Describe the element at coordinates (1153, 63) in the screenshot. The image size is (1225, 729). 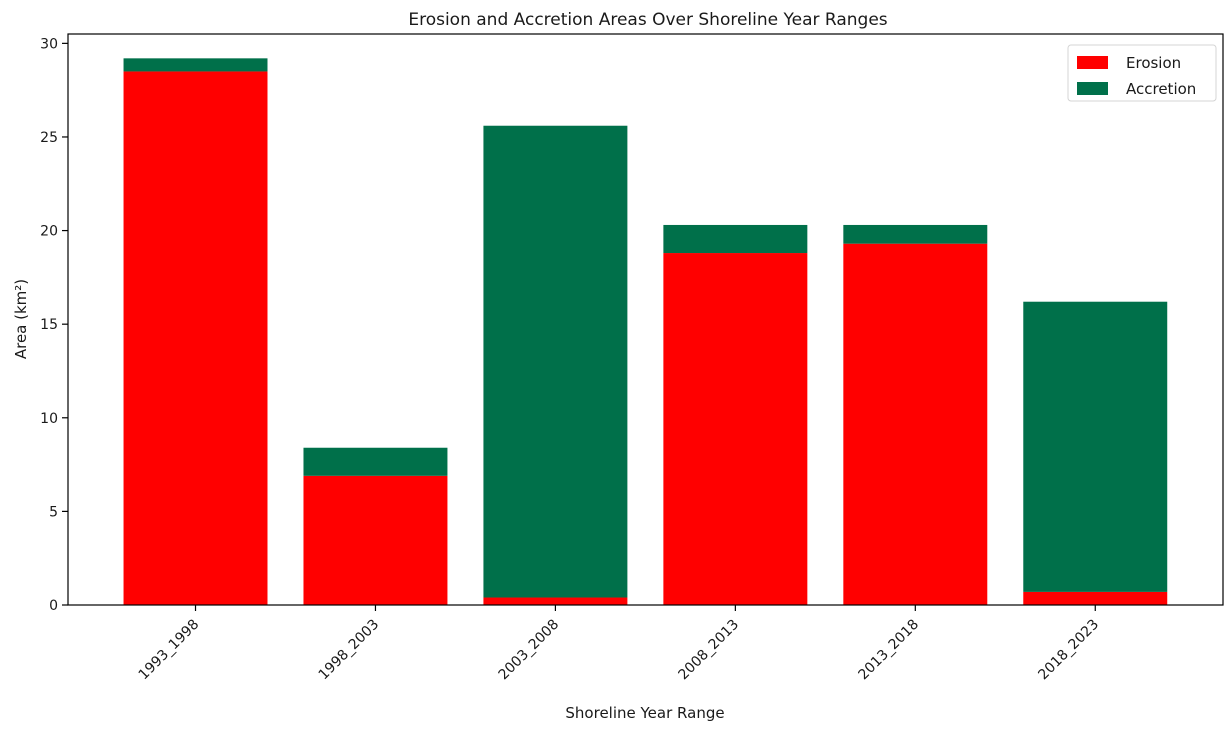
I see `legend-label-erosion: Erosion` at that location.